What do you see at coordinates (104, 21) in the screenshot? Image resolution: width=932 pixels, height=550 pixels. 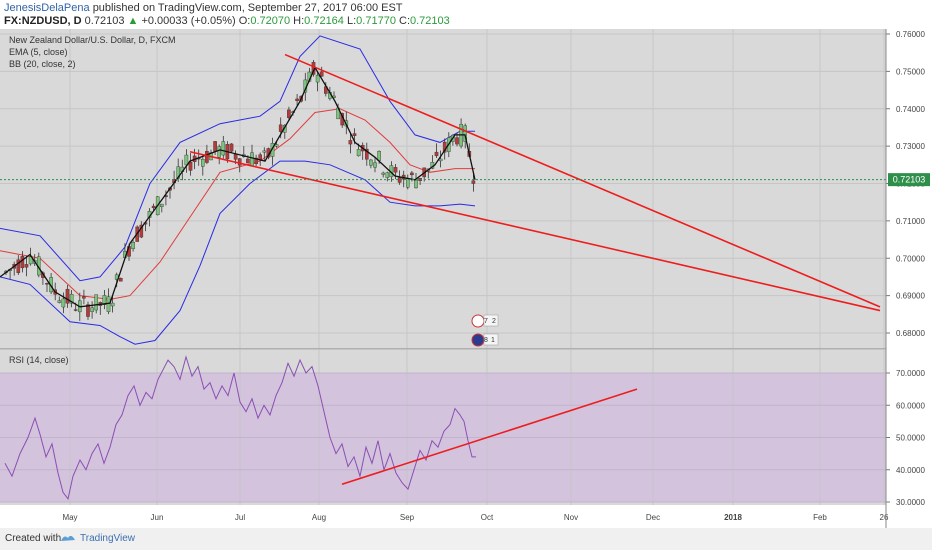 I see `last-price: 0.72103` at bounding box center [104, 21].